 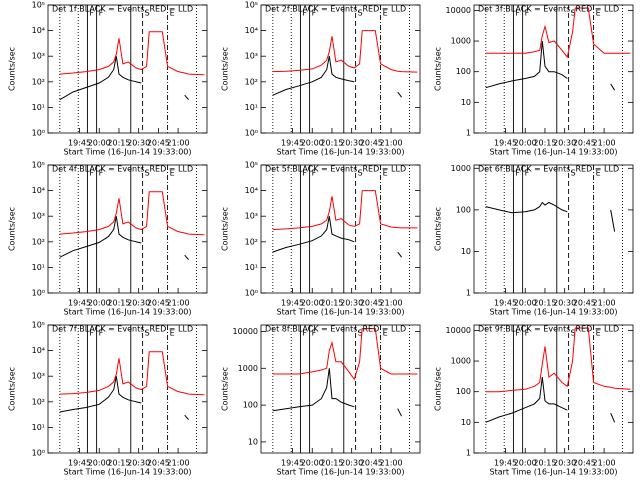 I want to click on y-tick-label: 1000, so click(x=461, y=361).